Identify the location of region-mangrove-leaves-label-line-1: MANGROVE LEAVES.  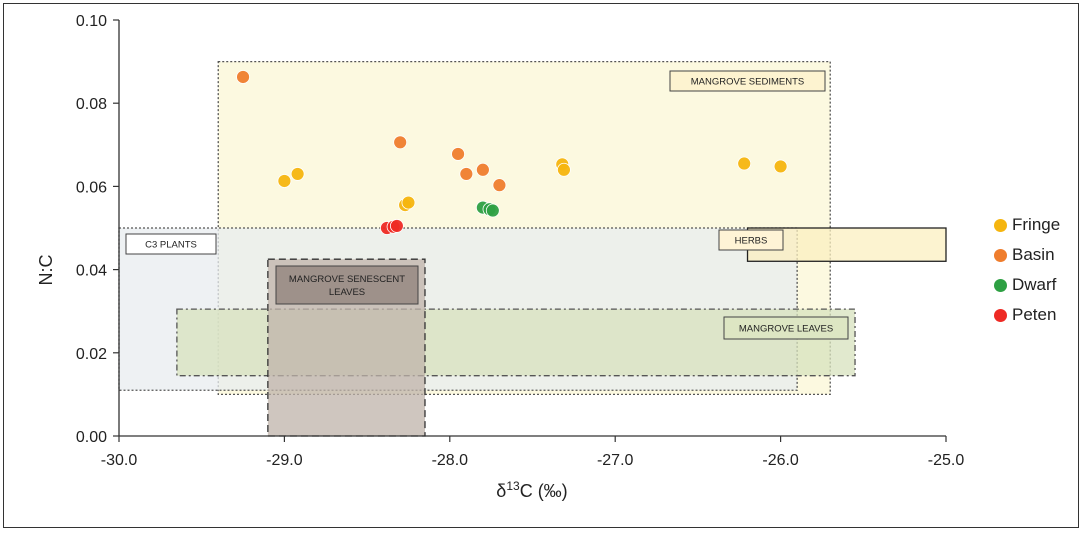
(786, 329).